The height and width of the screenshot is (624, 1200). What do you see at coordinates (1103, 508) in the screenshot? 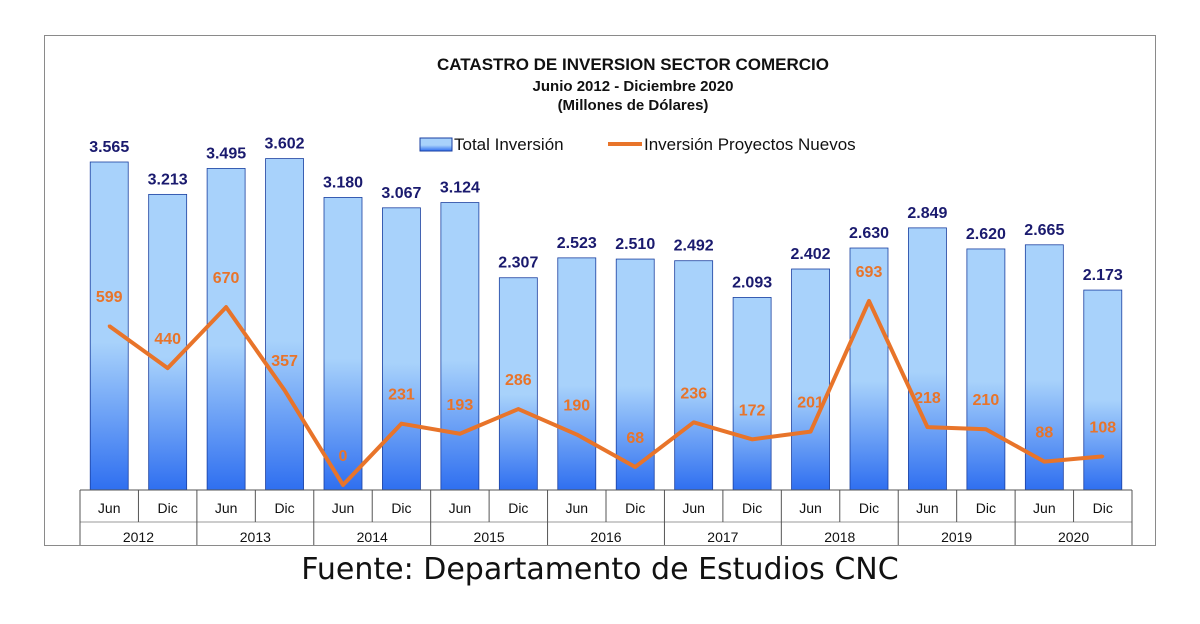
I see `x-tick-label-17: Dic` at bounding box center [1103, 508].